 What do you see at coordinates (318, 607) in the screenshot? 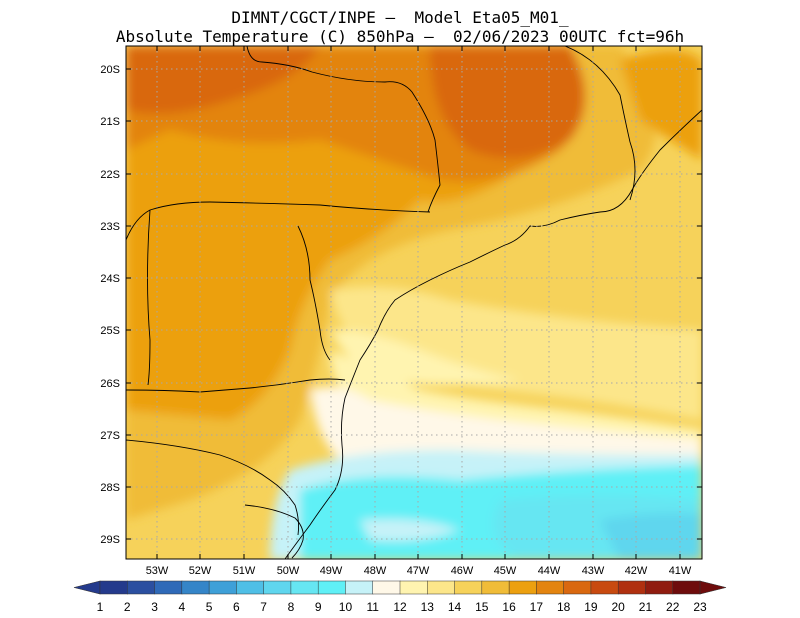
I see `colorbar-tick-label: 9` at bounding box center [318, 607].